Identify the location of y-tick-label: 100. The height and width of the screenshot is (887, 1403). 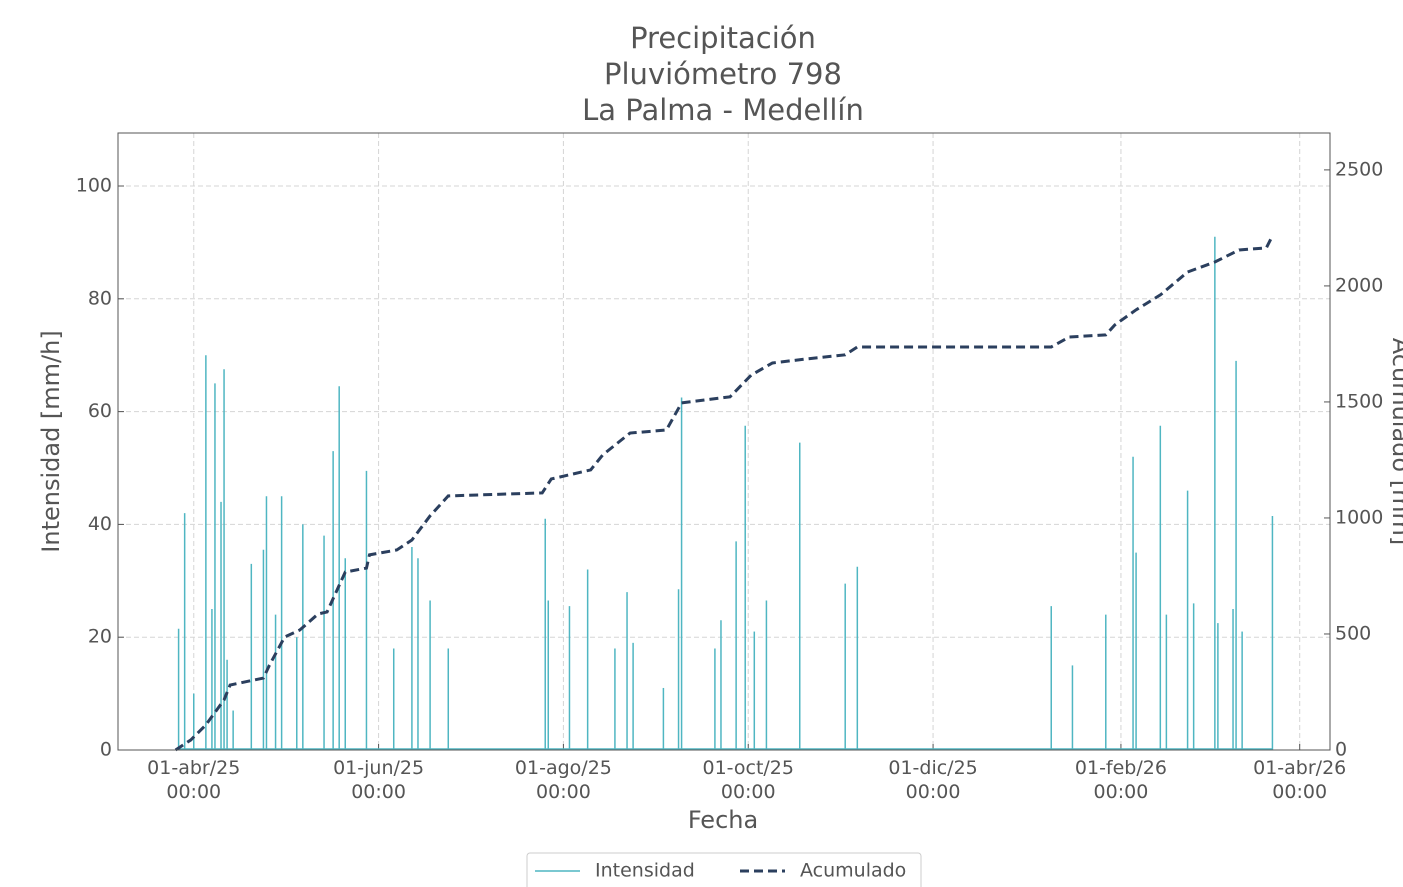
(94, 186).